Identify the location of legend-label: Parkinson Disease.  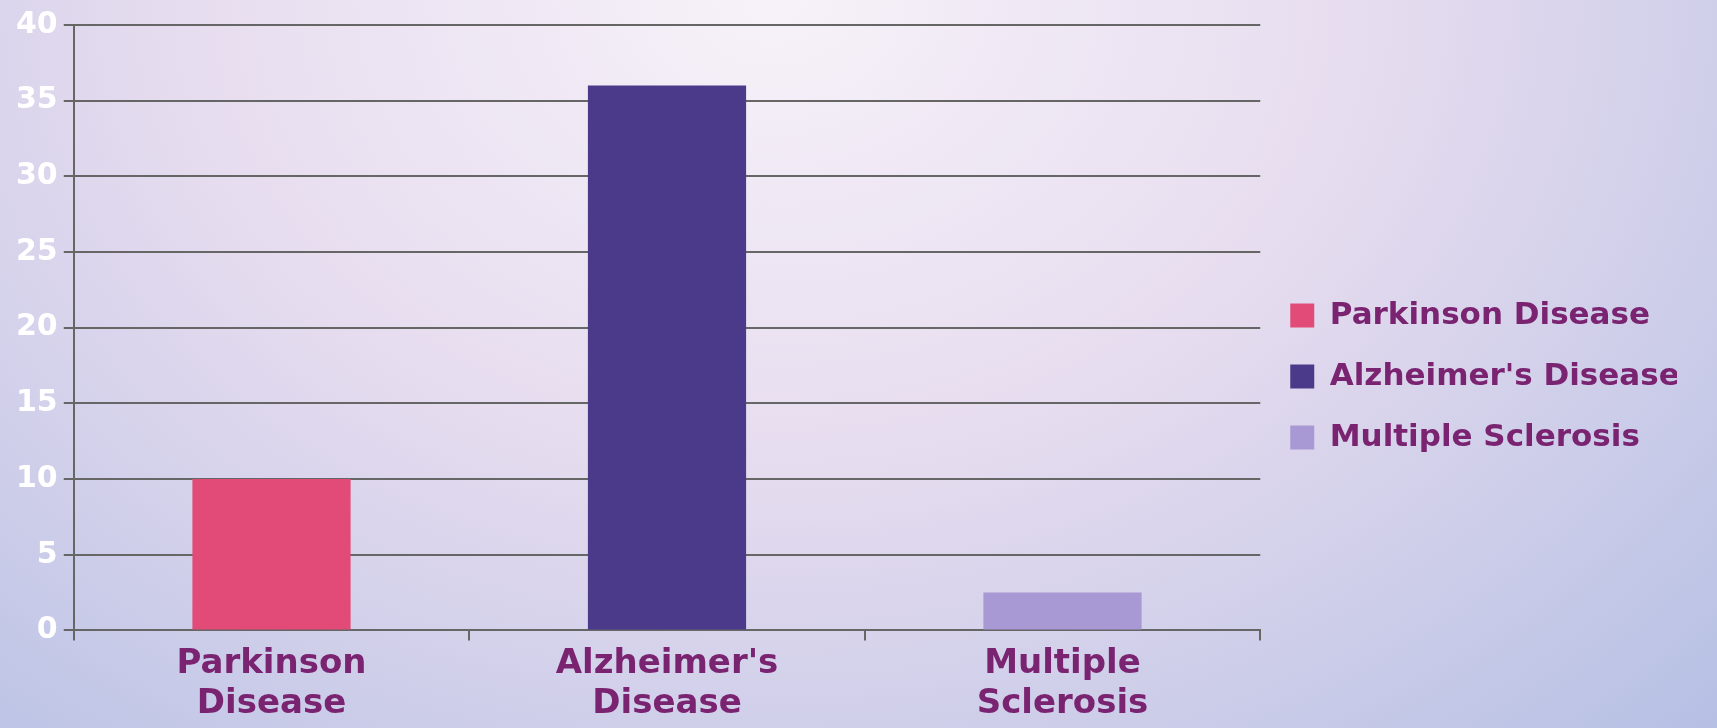
(1489, 312).